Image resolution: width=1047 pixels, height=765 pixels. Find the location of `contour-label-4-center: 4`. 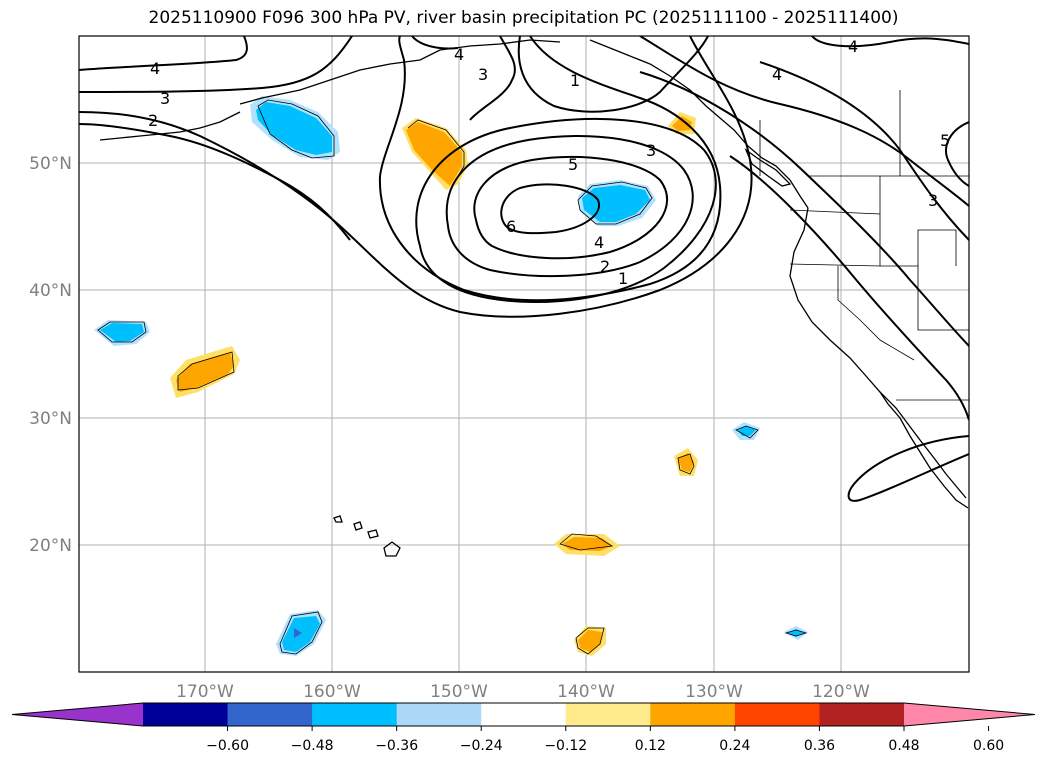

contour-label-4-center: 4 is located at coordinates (599, 242).